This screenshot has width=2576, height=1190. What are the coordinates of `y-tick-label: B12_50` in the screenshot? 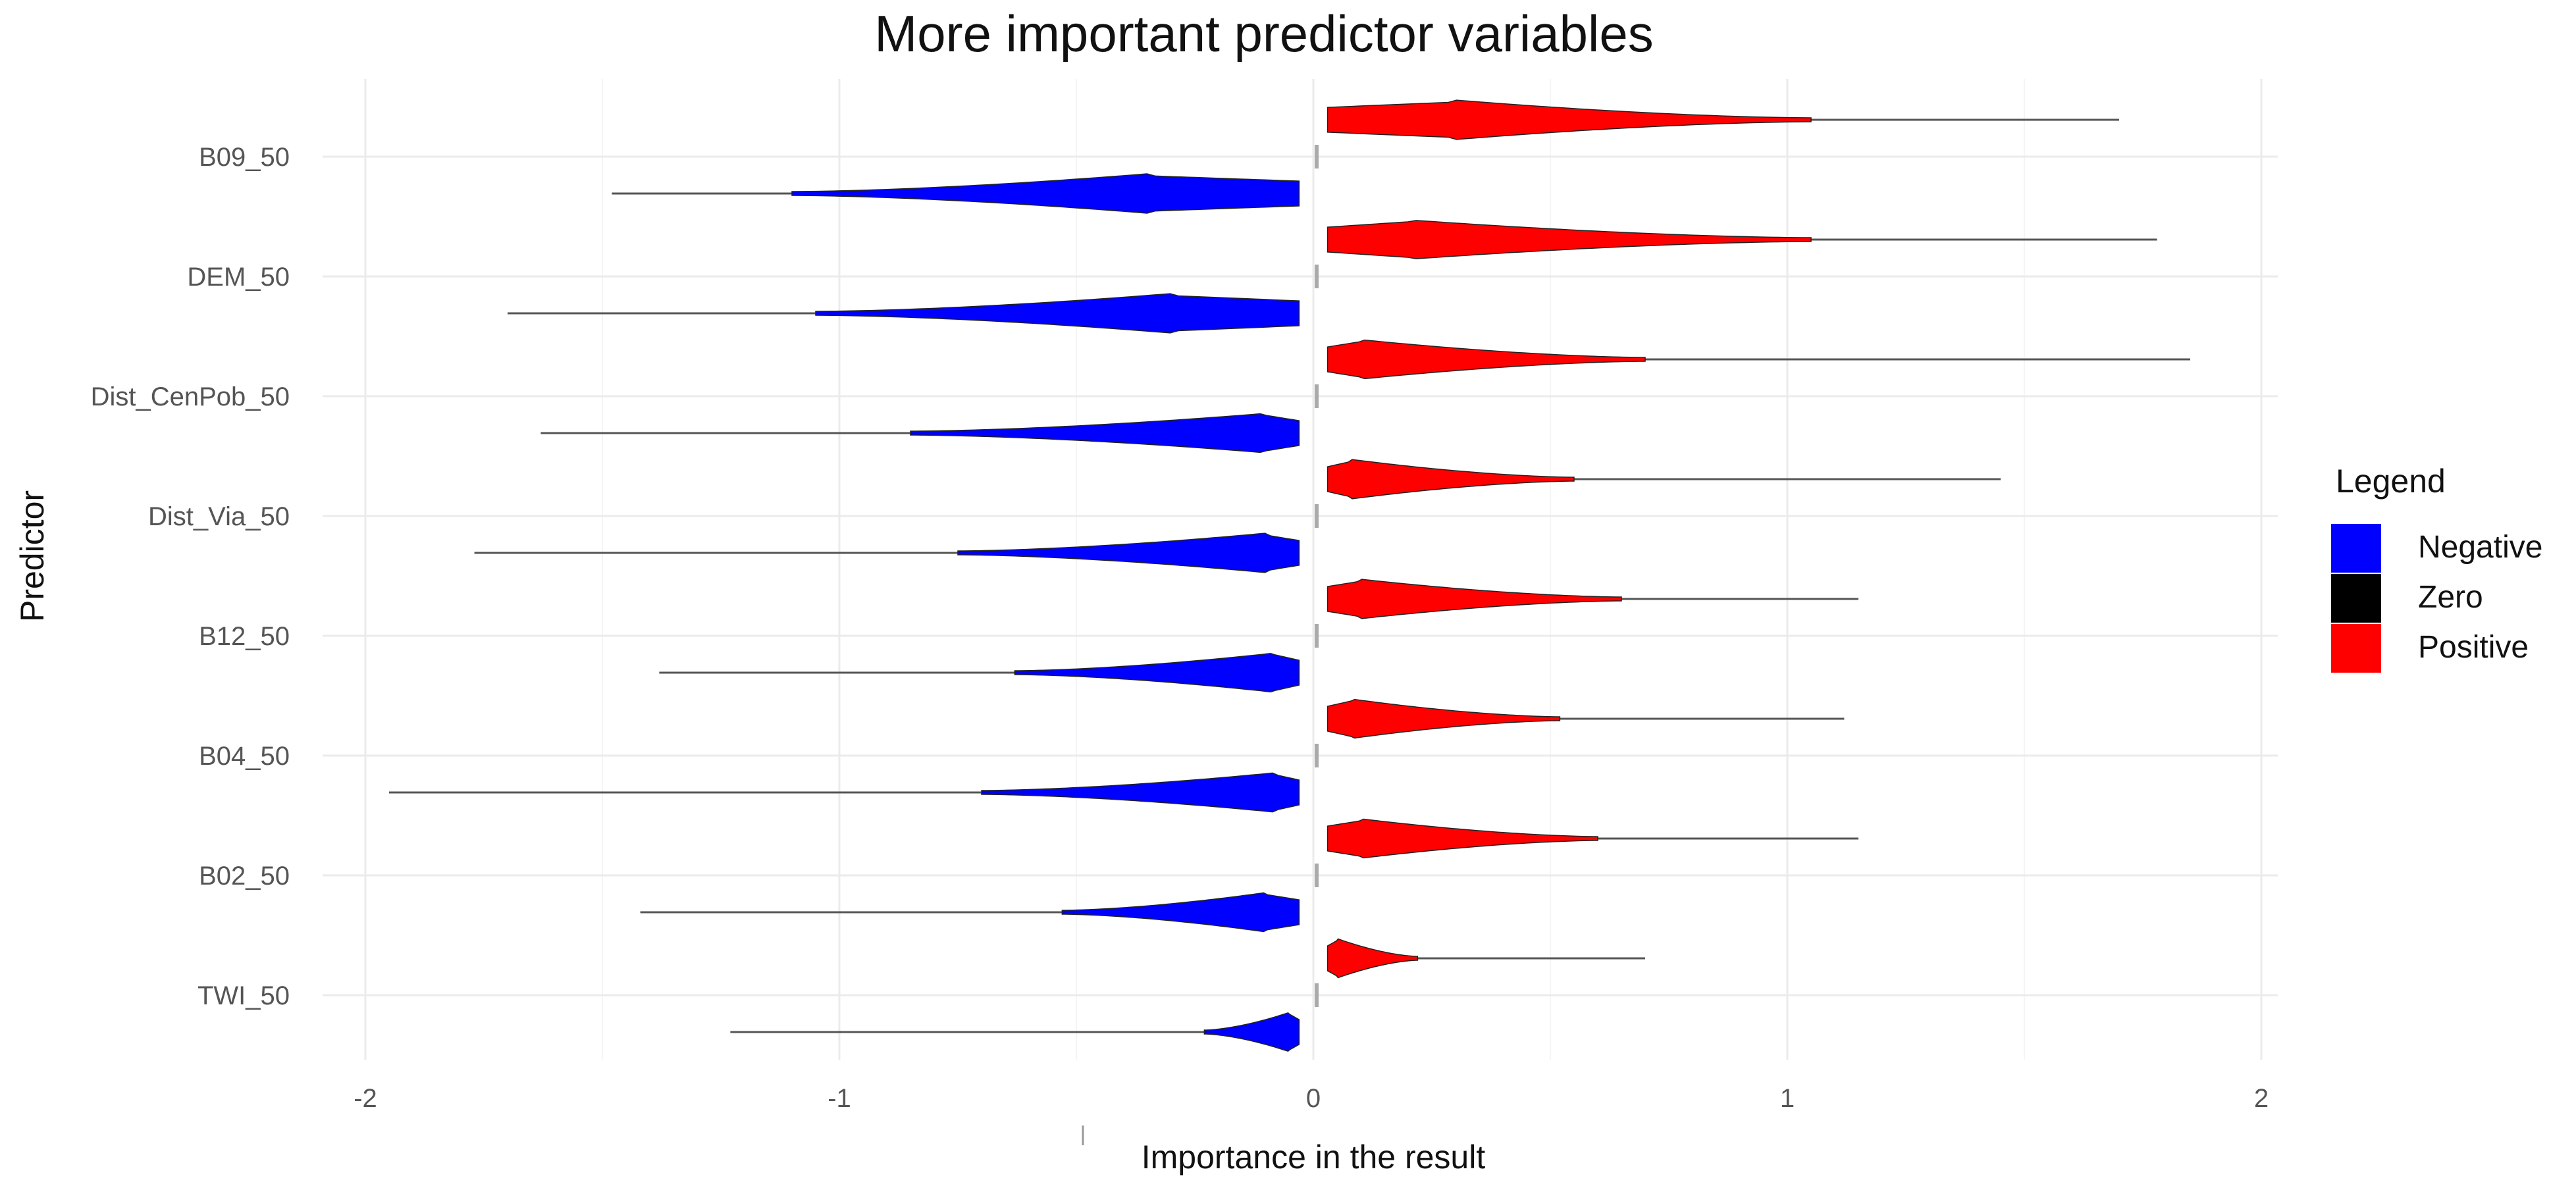 It's located at (244, 636).